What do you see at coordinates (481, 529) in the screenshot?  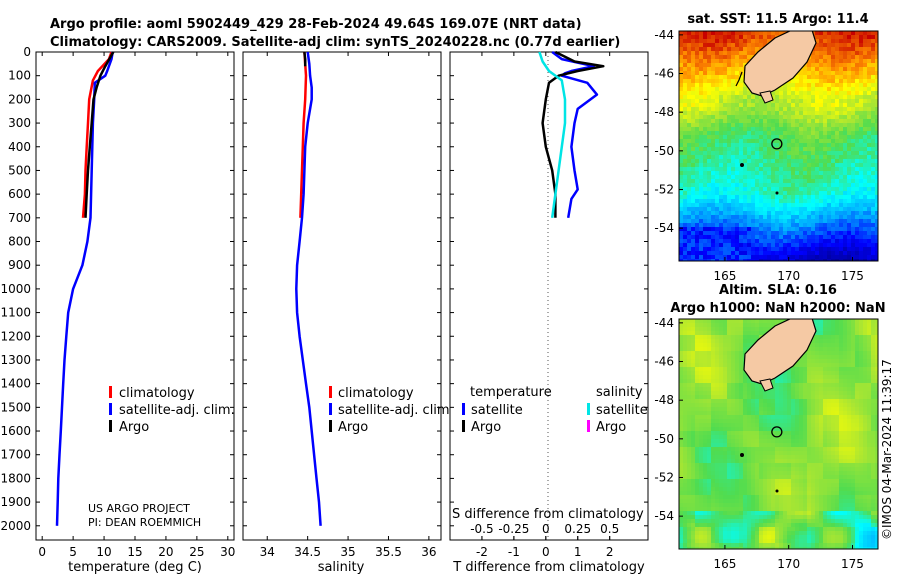 I see `top-tick-label: -0.5` at bounding box center [481, 529].